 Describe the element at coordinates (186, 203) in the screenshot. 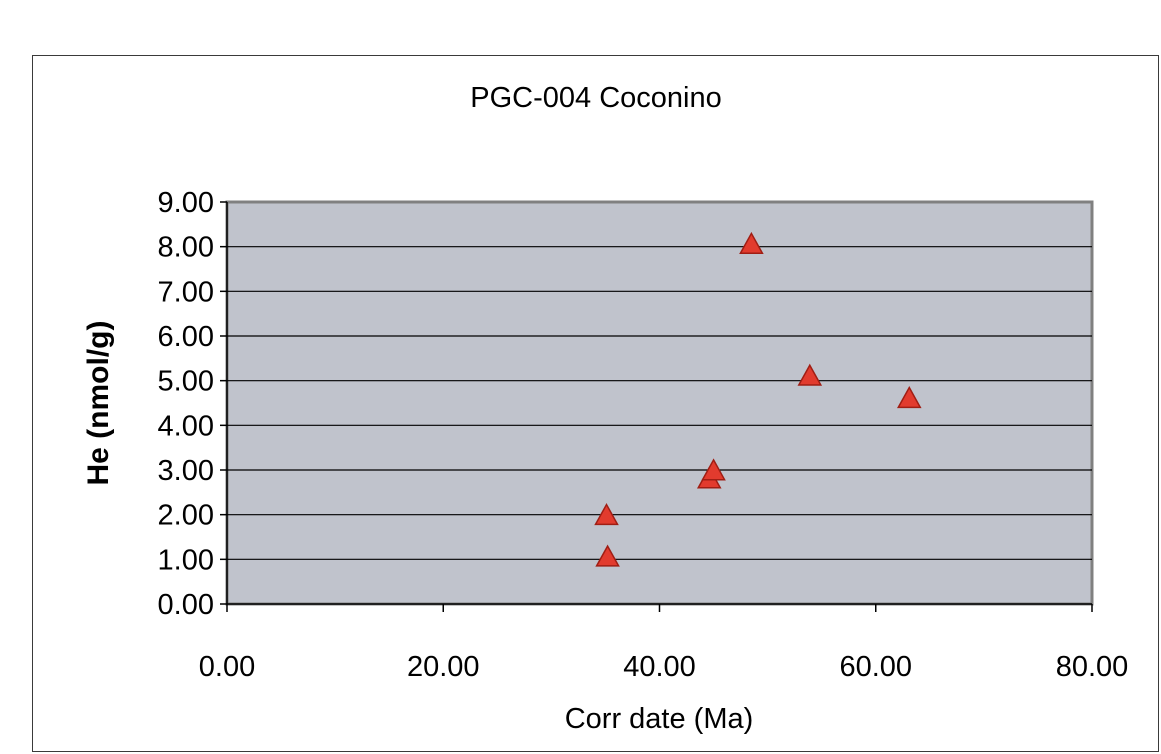

I see `y-tick-label-9: 9.00` at that location.